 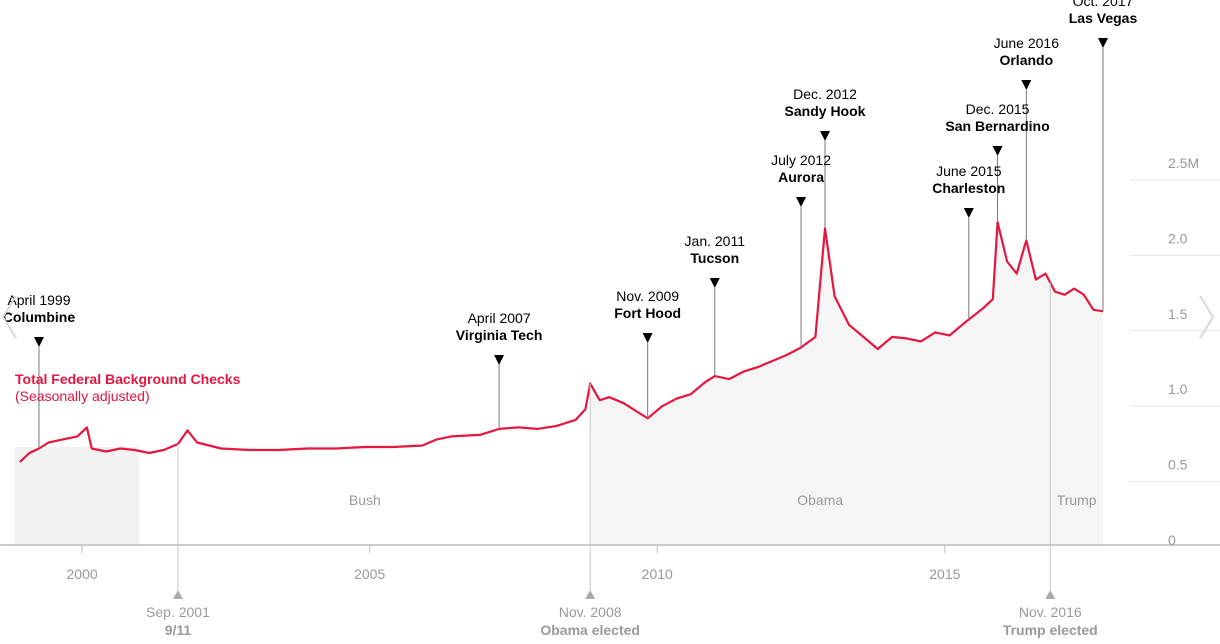 I want to click on annotation-name: Tucson, so click(x=714, y=258).